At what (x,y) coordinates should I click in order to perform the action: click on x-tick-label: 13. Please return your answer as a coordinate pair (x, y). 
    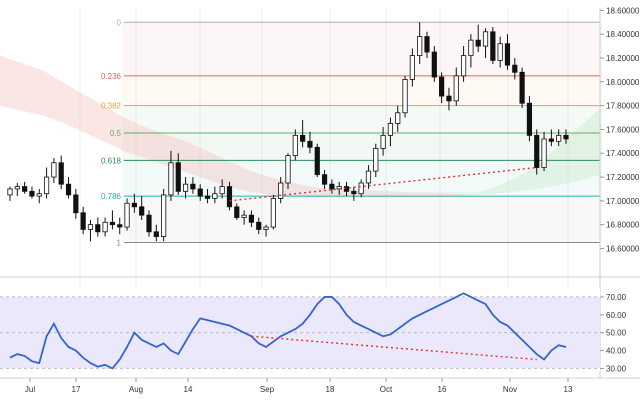
    Looking at the image, I should click on (568, 389).